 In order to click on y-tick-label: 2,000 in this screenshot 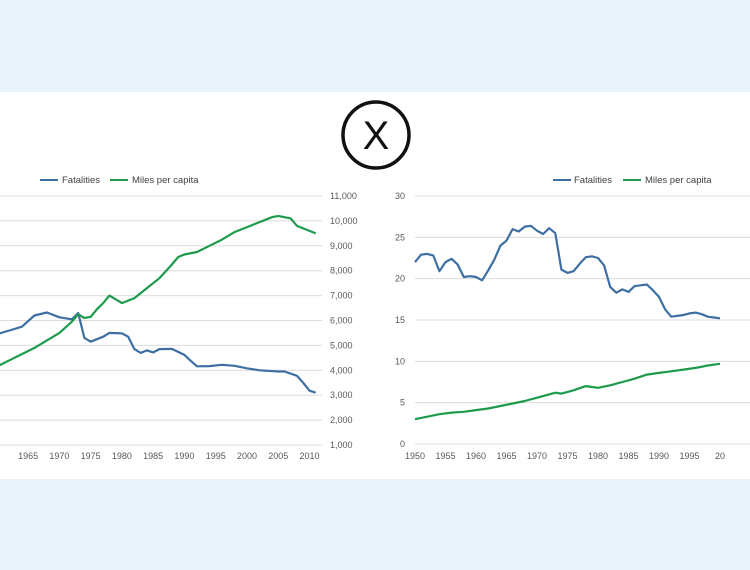, I will do `click(341, 420)`.